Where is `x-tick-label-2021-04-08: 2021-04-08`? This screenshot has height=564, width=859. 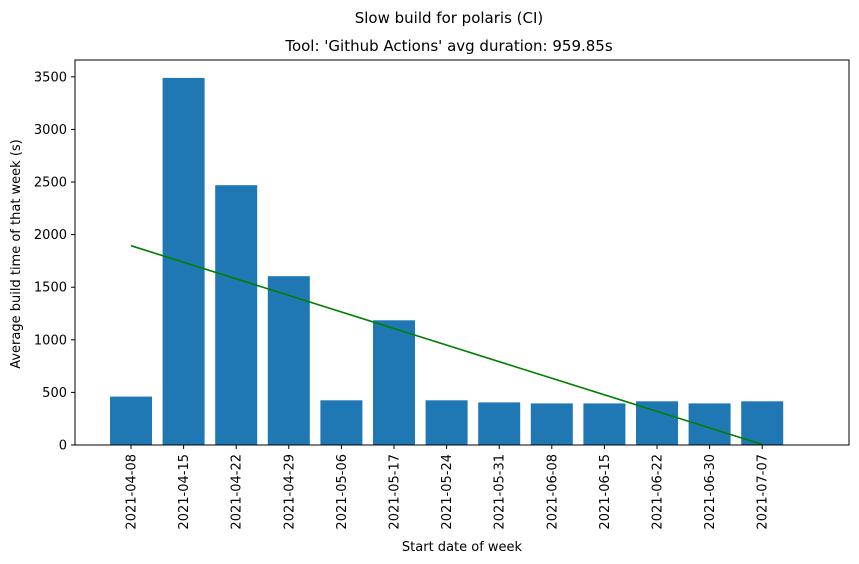
x-tick-label-2021-04-08: 2021-04-08 is located at coordinates (132, 492).